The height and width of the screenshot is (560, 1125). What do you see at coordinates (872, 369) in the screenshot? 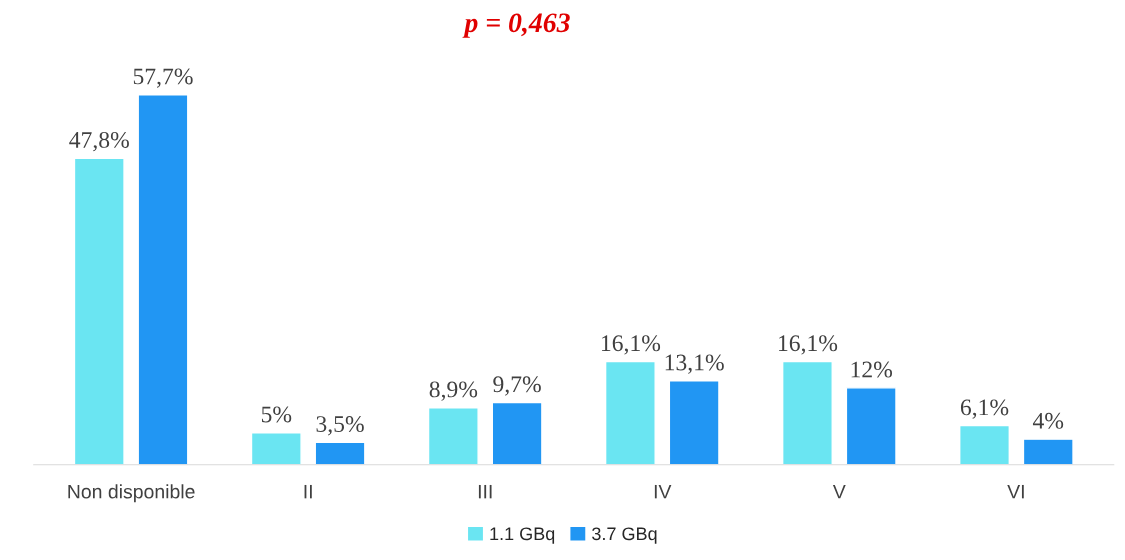
I see `data-label: 12%` at bounding box center [872, 369].